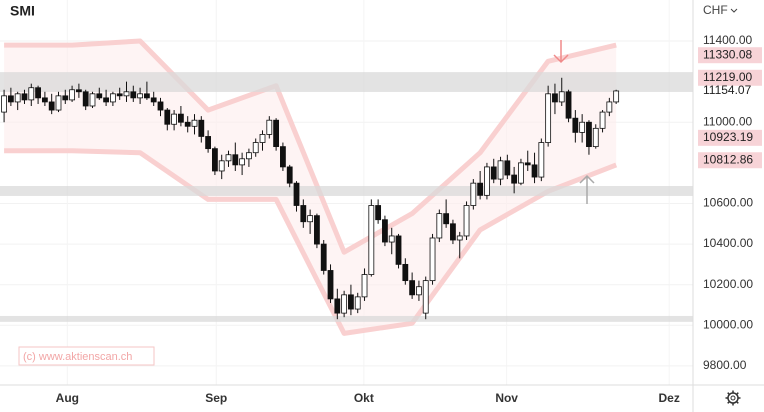 This screenshot has height=412, width=764. What do you see at coordinates (734, 10) in the screenshot?
I see `chevron-icon` at bounding box center [734, 10].